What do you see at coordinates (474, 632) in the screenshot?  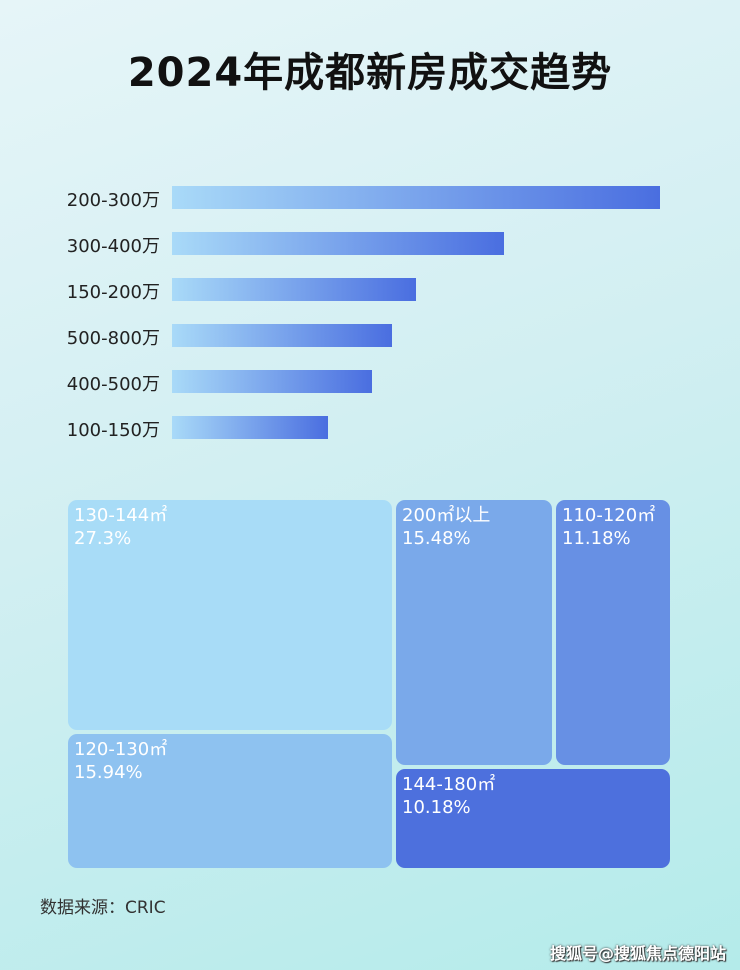 I see `treemap-tile: 200㎡以上 15.48%` at bounding box center [474, 632].